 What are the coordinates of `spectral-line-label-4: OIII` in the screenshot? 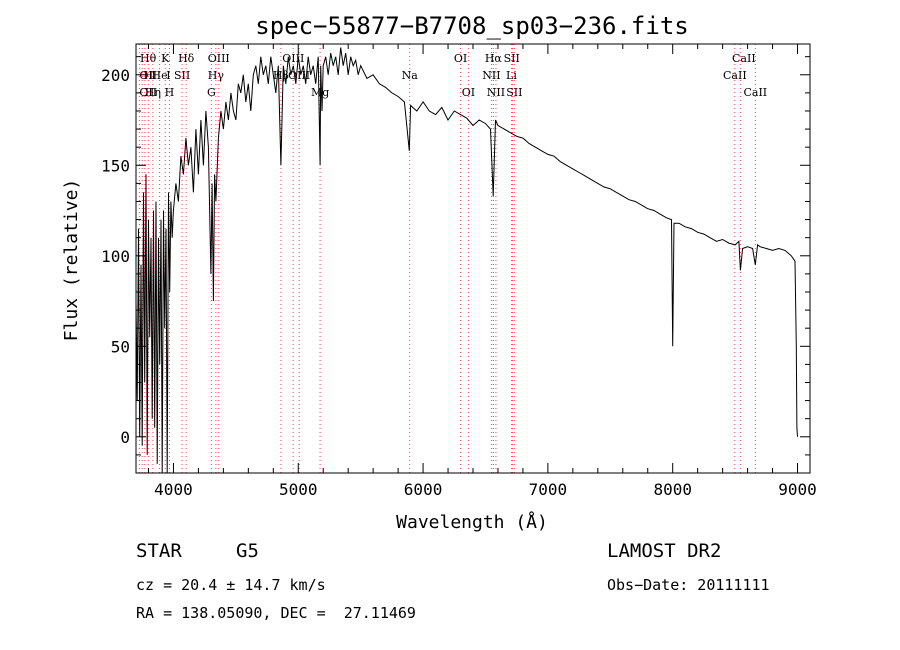 It's located at (293, 58).